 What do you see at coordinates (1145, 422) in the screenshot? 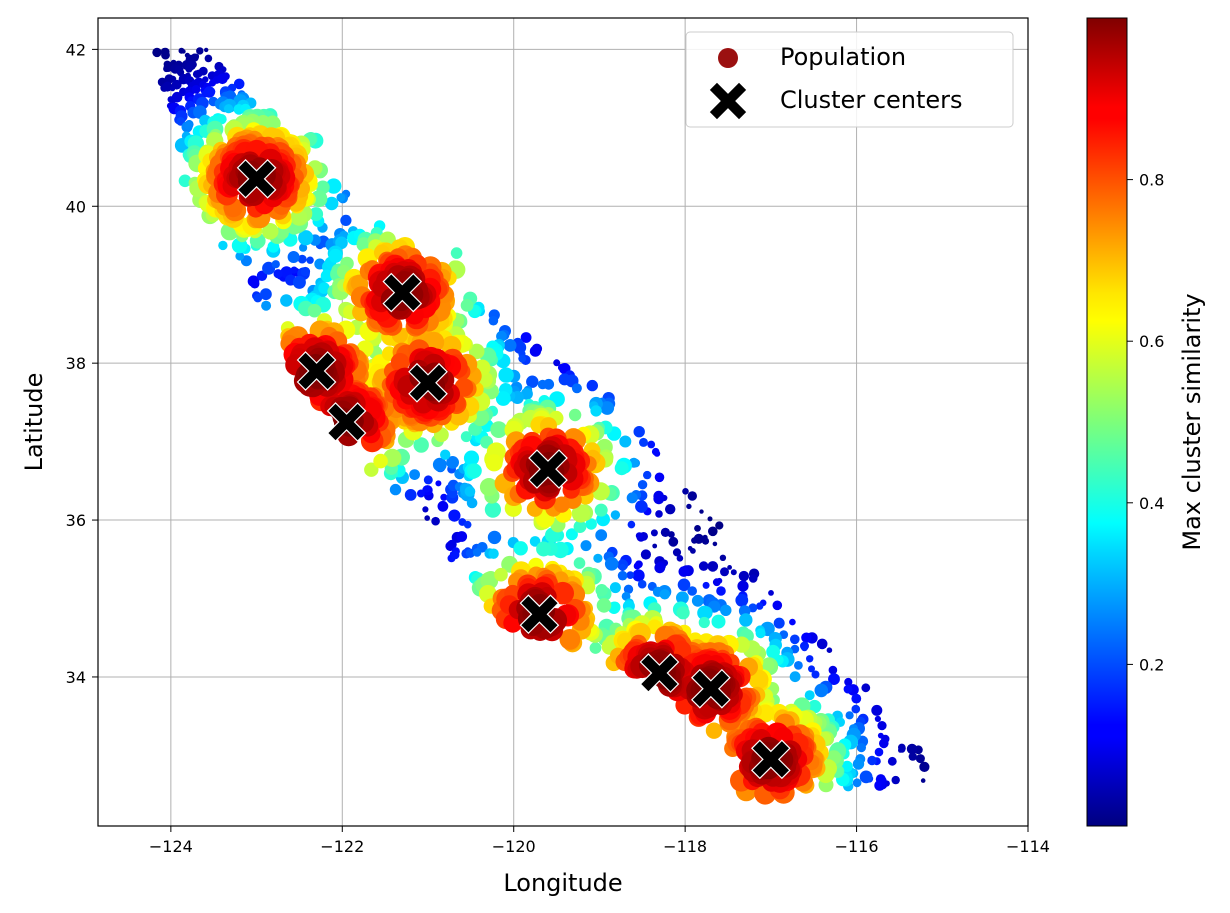
I see `colorbar-ticks: 0.2 0.4 0.6 0.8` at bounding box center [1145, 422].